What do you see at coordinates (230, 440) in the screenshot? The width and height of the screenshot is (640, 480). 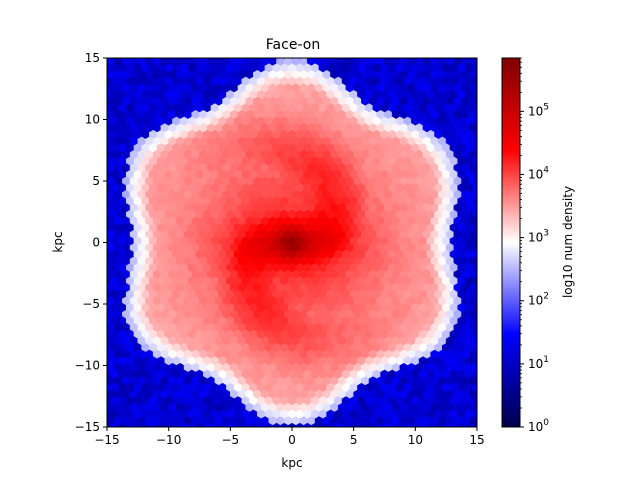 I see `x-tick-label: −5` at bounding box center [230, 440].